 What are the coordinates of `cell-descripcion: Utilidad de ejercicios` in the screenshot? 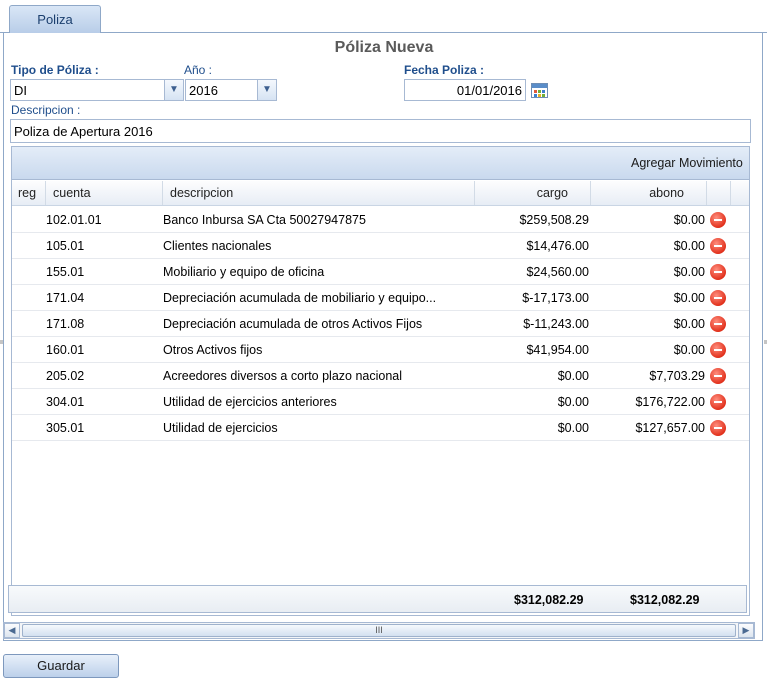 It's located at (220, 428).